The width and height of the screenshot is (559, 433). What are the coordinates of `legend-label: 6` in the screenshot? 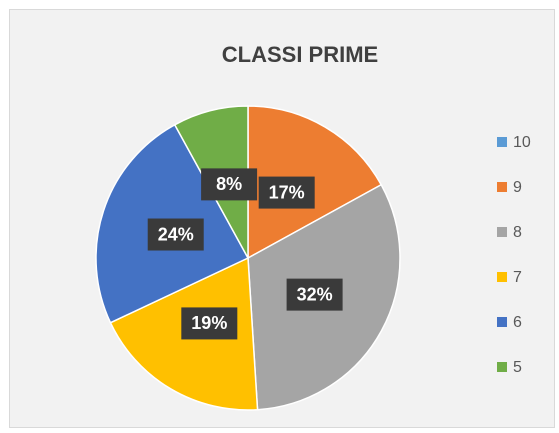 It's located at (517, 322).